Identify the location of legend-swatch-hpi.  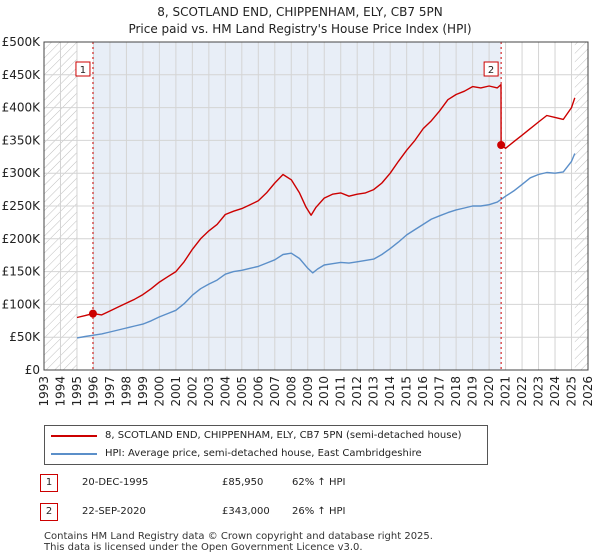
(74, 454).